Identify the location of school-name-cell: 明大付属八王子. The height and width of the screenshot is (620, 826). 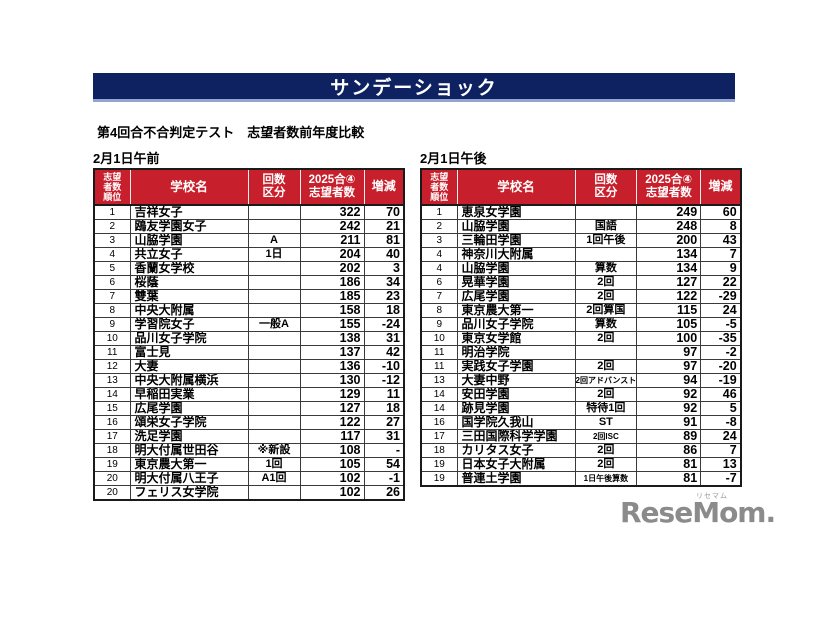
(189, 478).